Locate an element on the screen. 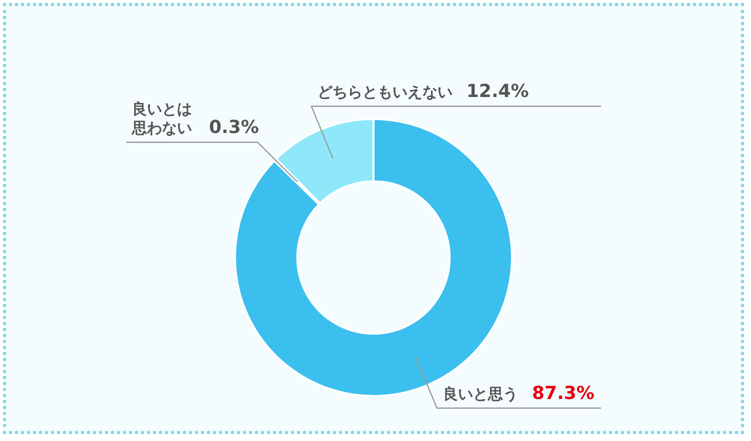 The width and height of the screenshot is (751, 441). slice-label: どちらともいえない is located at coordinates (384, 92).